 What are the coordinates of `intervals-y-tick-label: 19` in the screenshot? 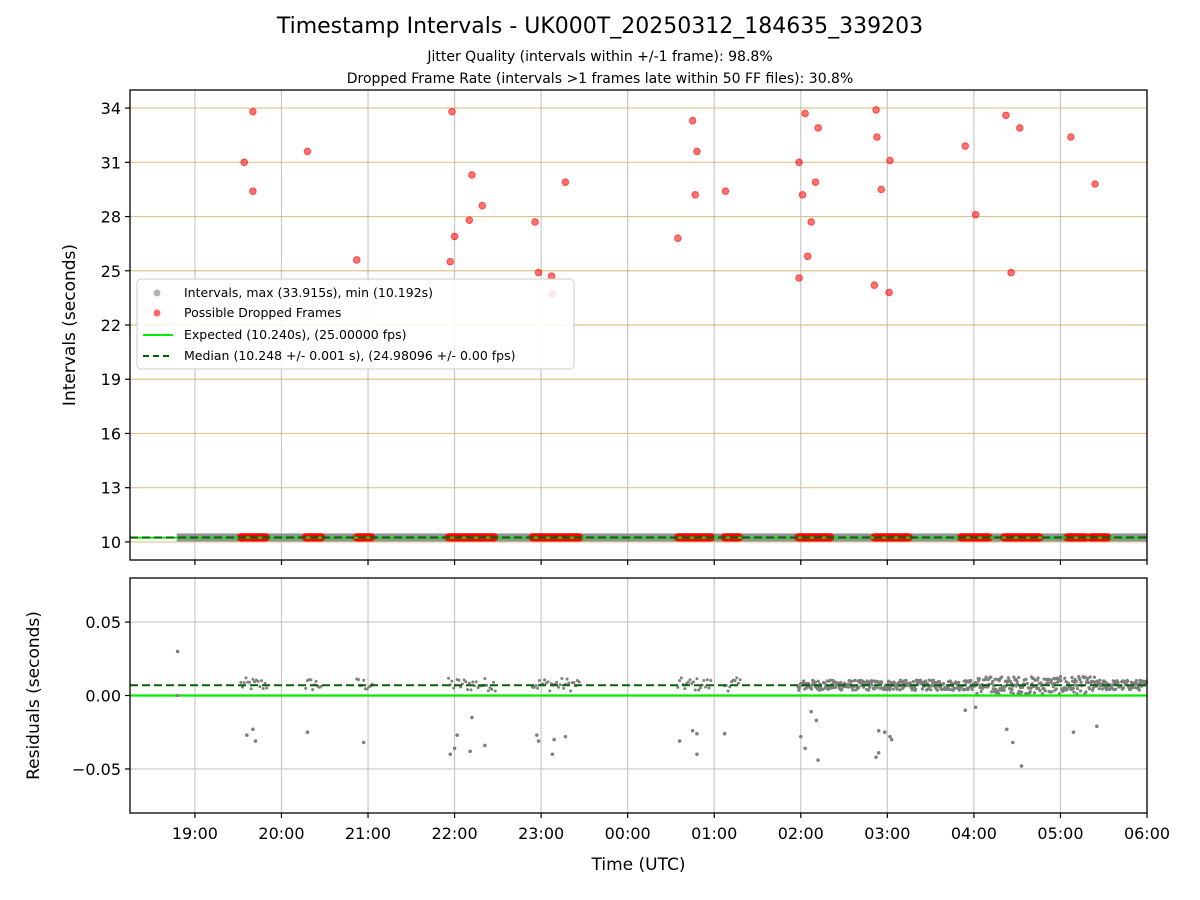 It's located at (111, 379).